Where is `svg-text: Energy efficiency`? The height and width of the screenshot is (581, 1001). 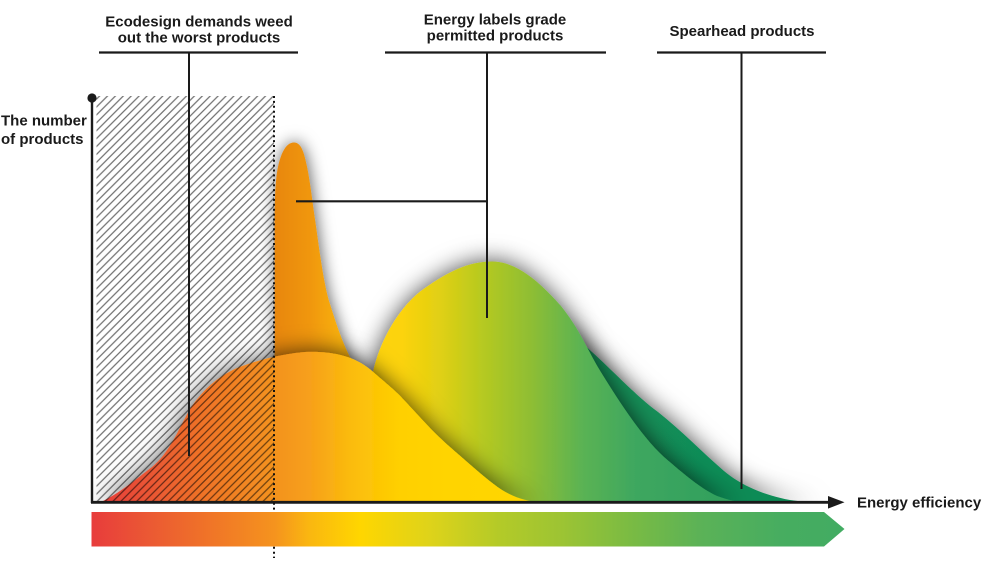
svg-text: Energy efficiency is located at coordinates (919, 503).